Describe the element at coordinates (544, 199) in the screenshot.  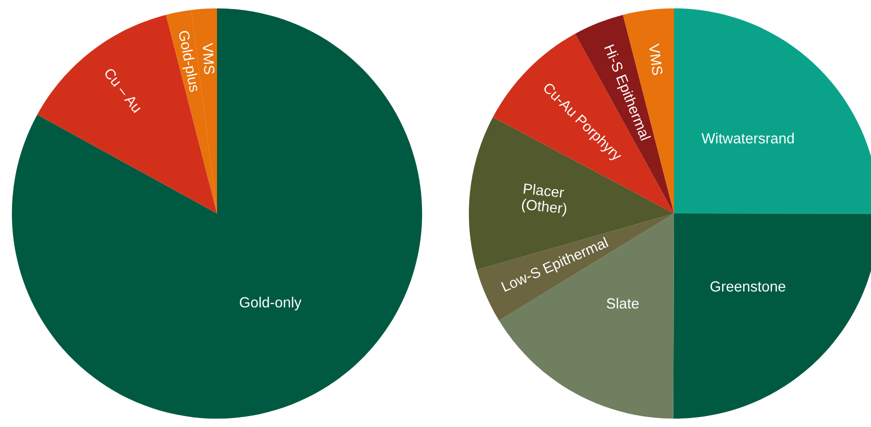
I see `slice-label: Placer (Other)` at that location.